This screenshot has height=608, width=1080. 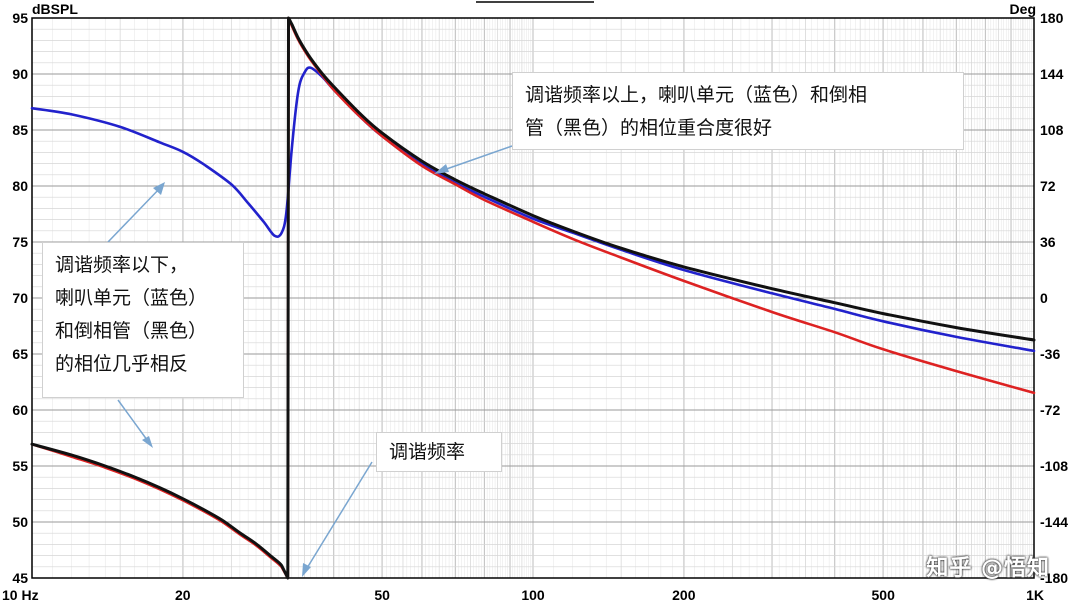 What do you see at coordinates (183, 595) in the screenshot?
I see `x-tick-label: 20` at bounding box center [183, 595].